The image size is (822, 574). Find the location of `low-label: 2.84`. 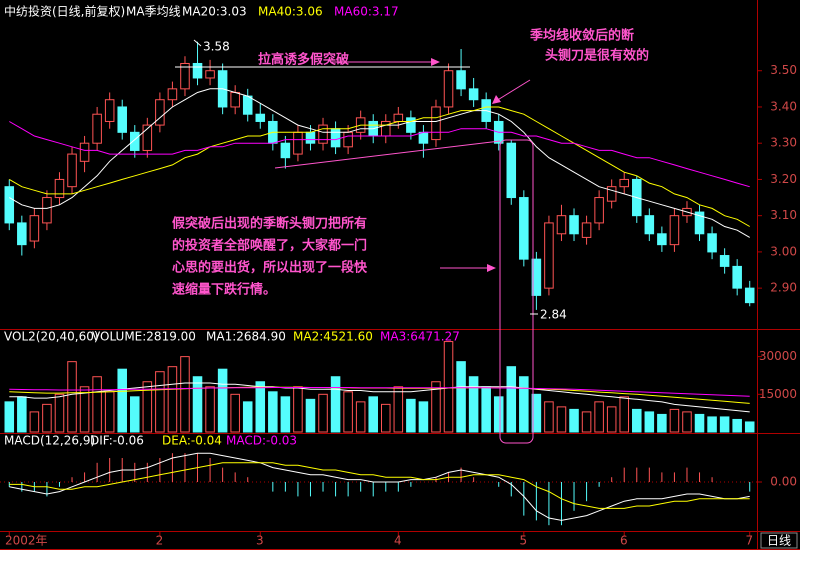

low-label: 2.84 is located at coordinates (553, 315).